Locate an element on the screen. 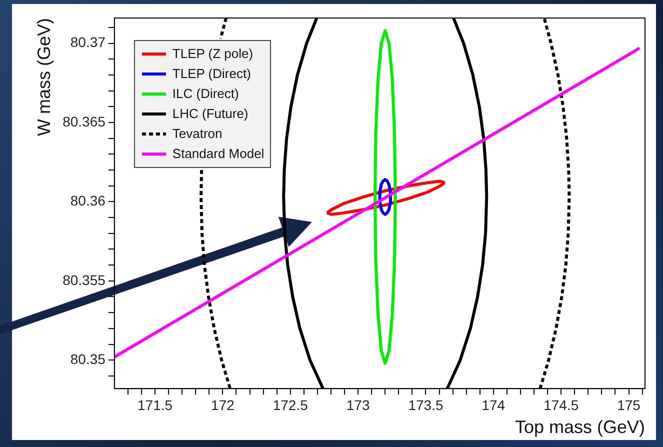 The width and height of the screenshot is (663, 447). x-tick-label: 174.5 is located at coordinates (561, 404).